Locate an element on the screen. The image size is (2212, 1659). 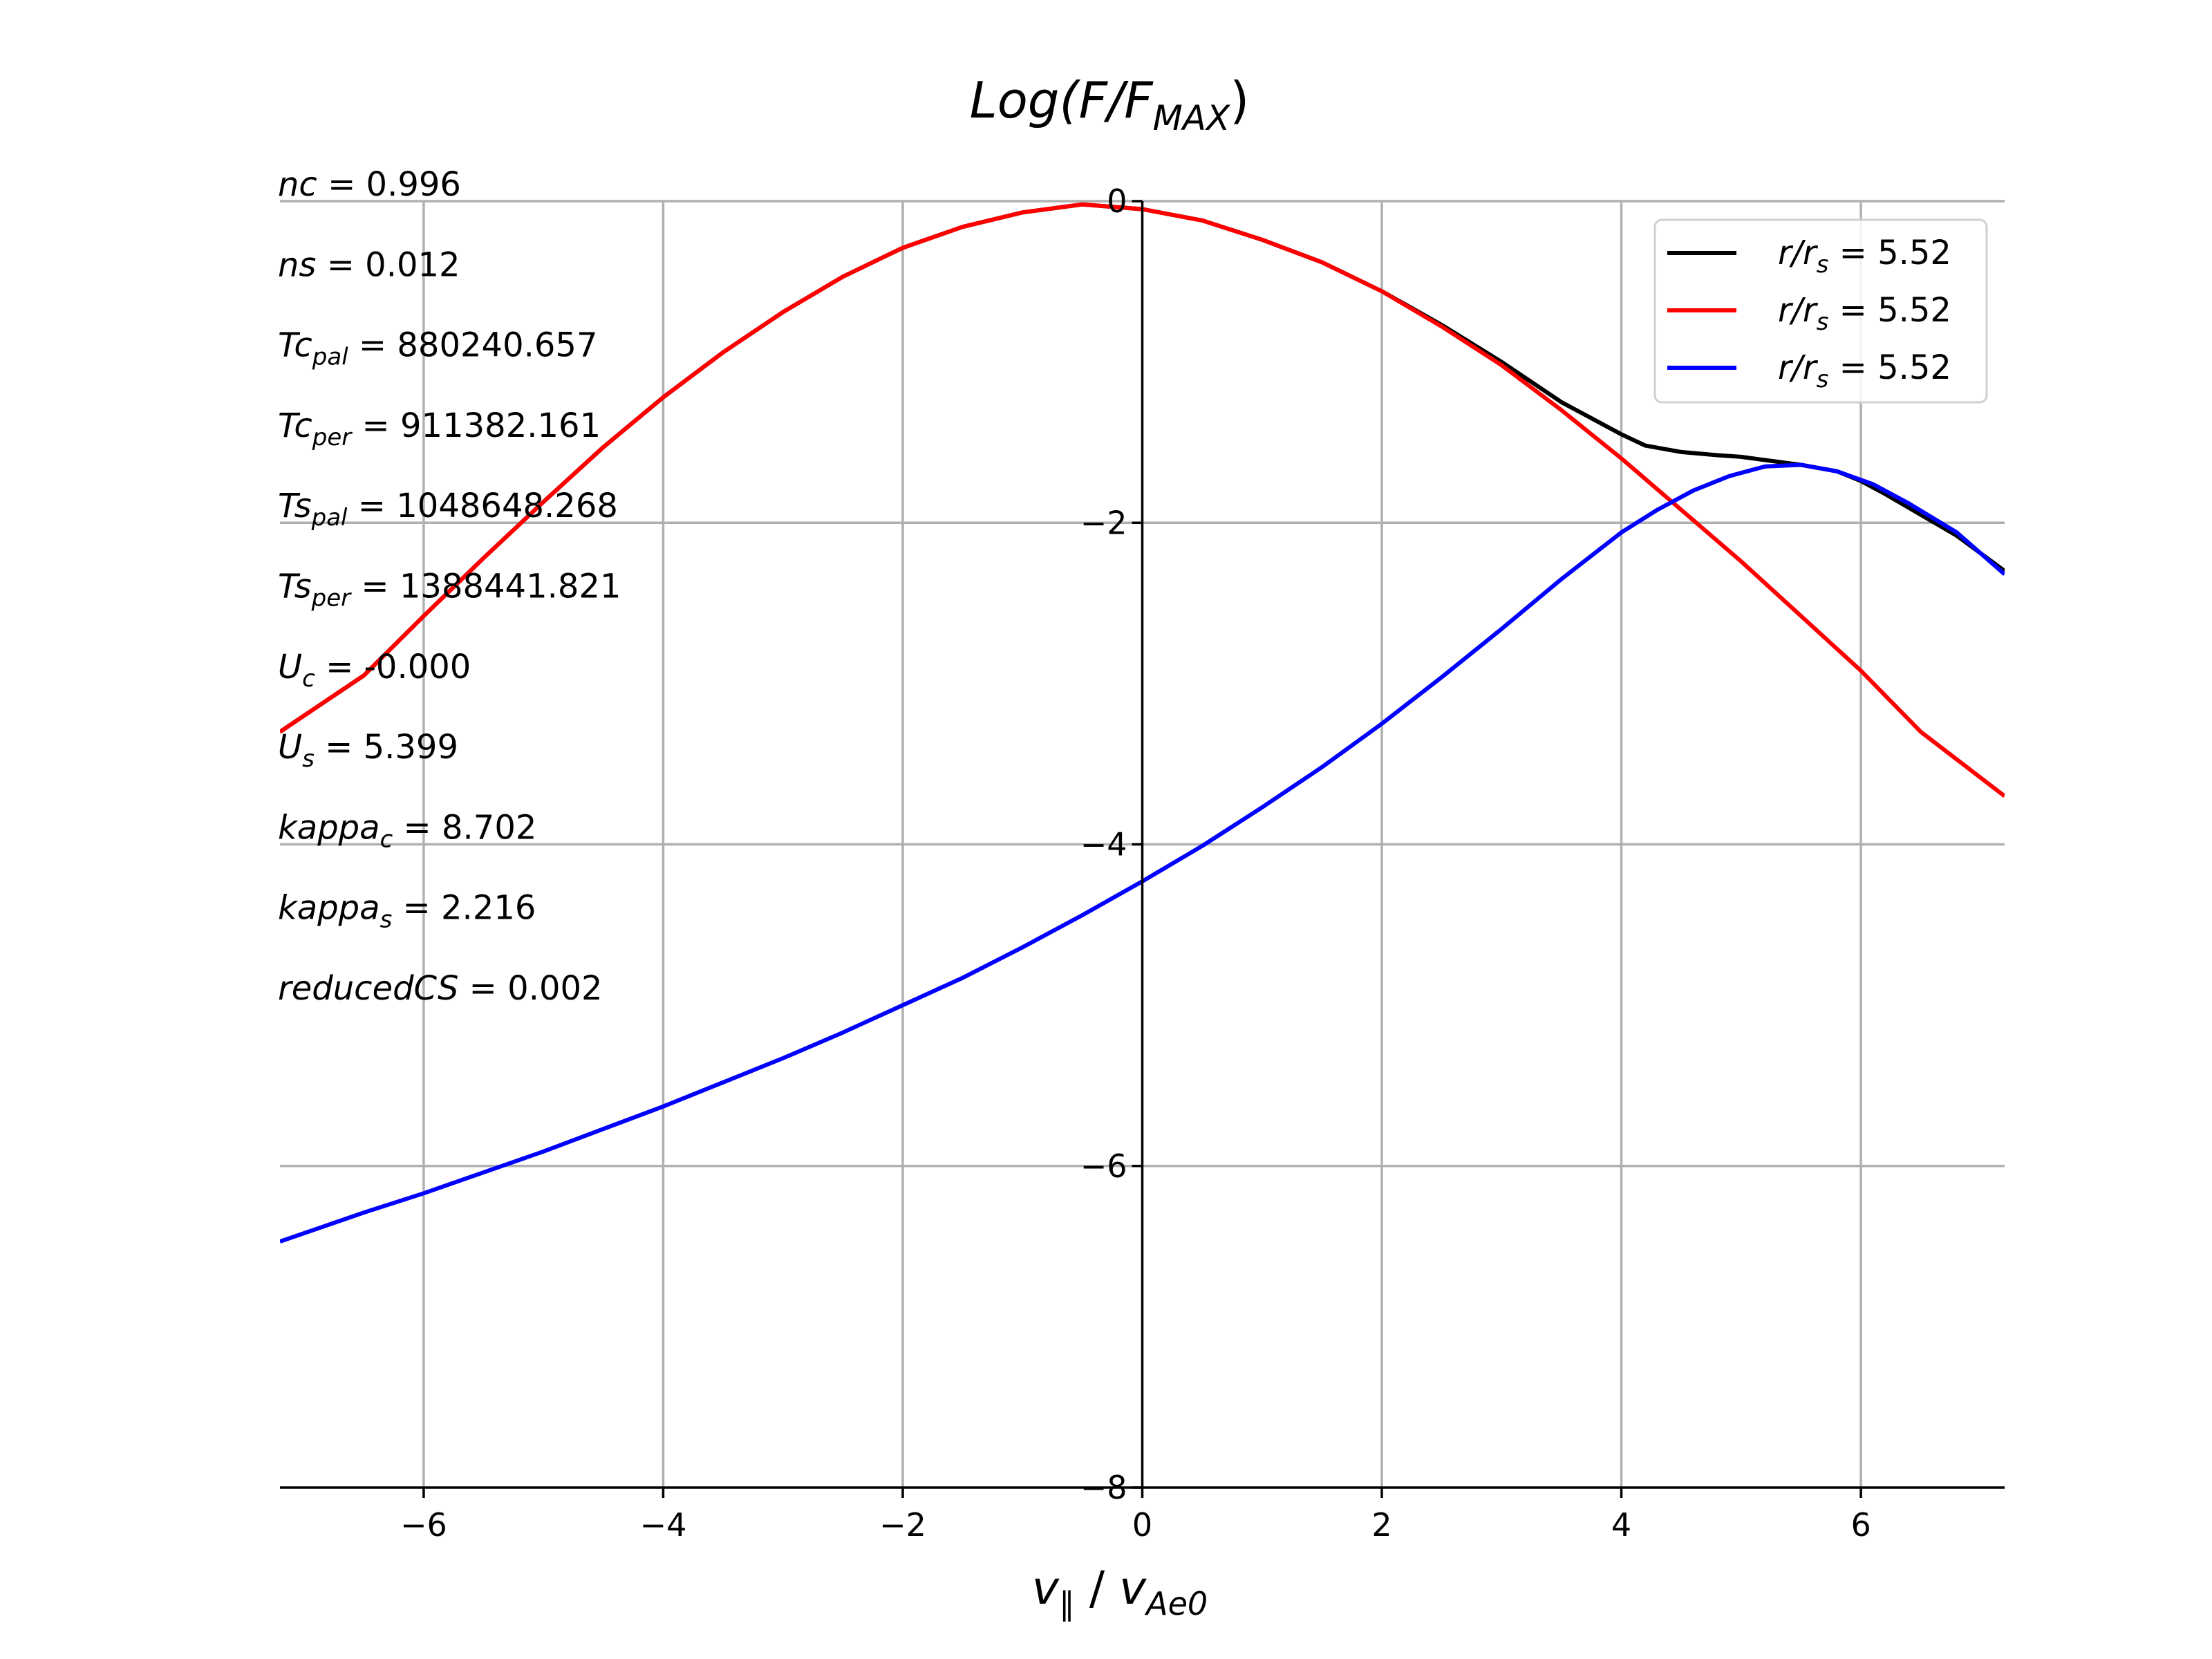
chart-title: Log(F/FMAX) is located at coordinates (1110, 104).